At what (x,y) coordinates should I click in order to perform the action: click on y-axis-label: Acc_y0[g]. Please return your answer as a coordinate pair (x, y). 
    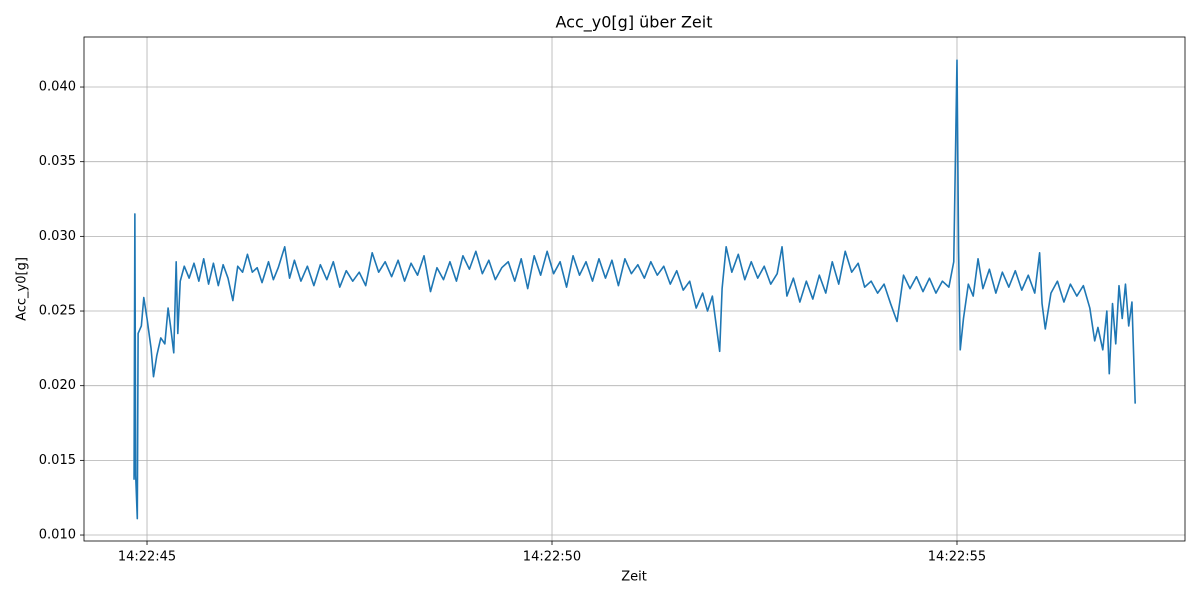
    Looking at the image, I should click on (22, 289).